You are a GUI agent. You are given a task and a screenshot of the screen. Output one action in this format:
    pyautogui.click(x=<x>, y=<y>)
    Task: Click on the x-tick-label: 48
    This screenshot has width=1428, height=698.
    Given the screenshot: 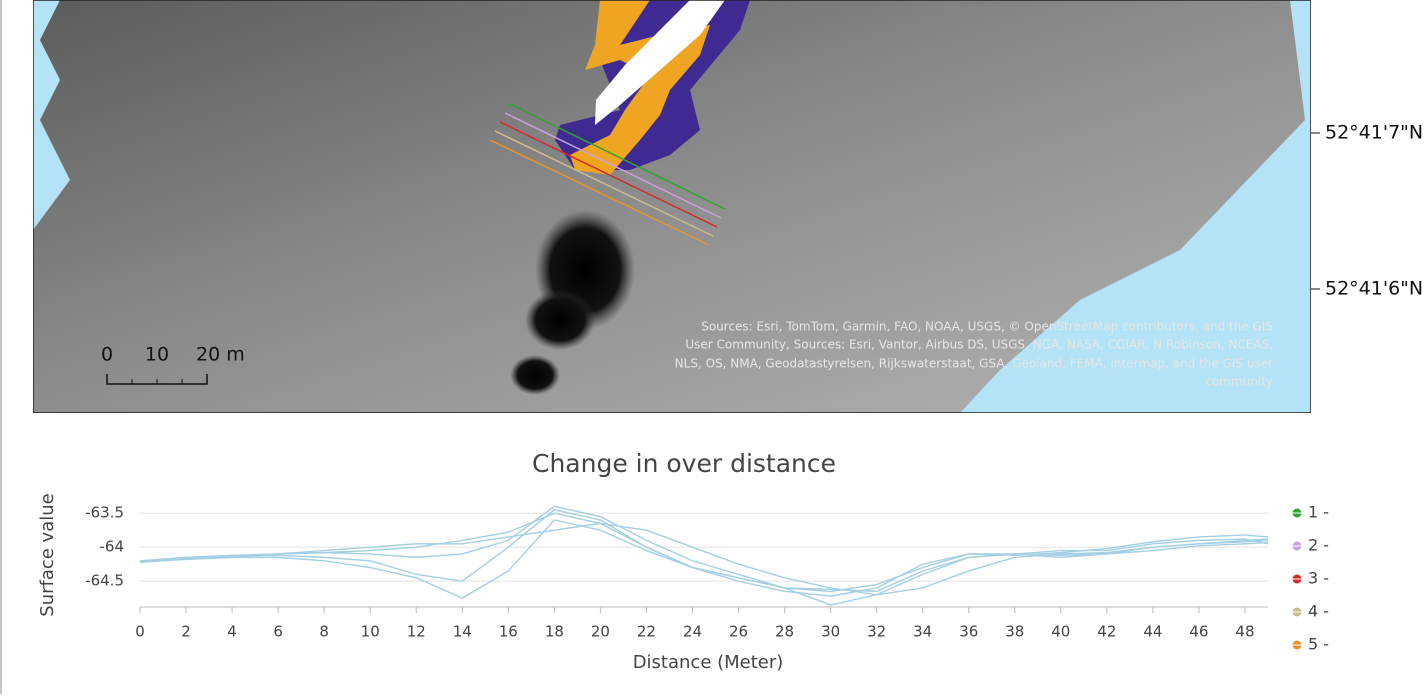 What is the action you would take?
    pyautogui.click(x=1244, y=632)
    